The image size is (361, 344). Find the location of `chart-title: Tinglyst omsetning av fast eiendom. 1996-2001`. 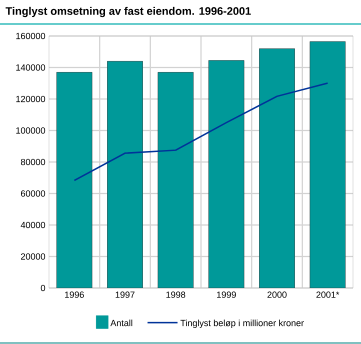

chart-title: Tinglyst omsetning av fast eiendom. 1996-2001 is located at coordinates (128, 12).